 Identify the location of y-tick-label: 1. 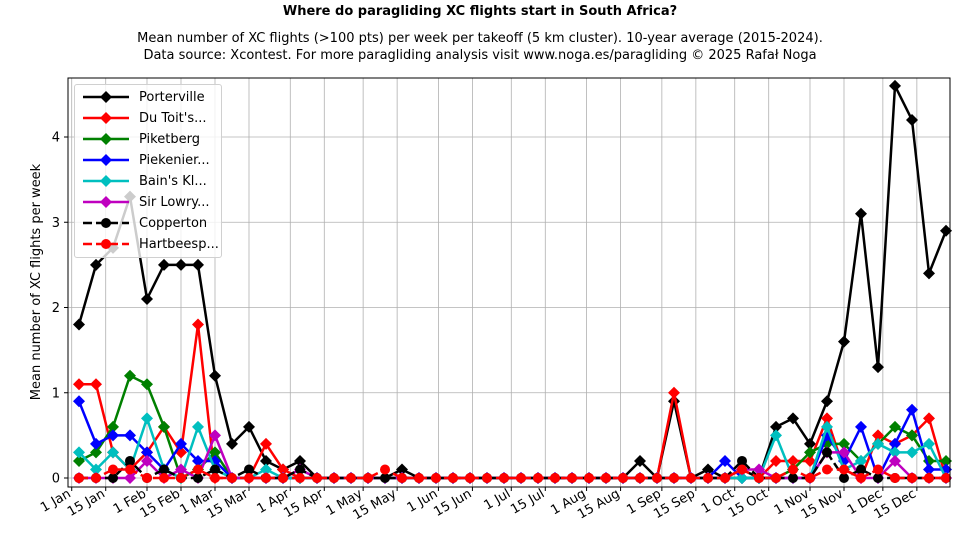
(56, 393).